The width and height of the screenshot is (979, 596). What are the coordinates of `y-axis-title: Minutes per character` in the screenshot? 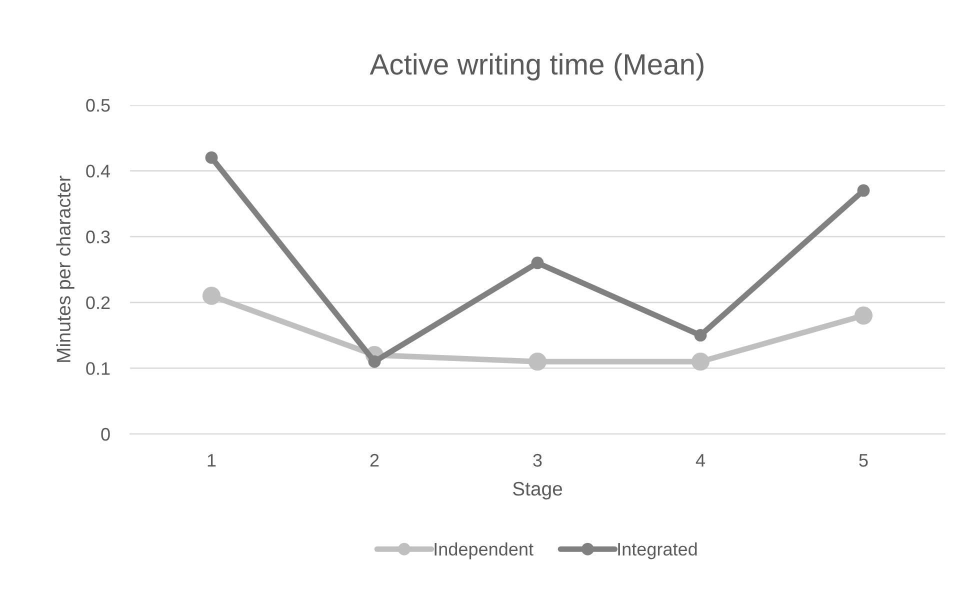 It's located at (65, 269).